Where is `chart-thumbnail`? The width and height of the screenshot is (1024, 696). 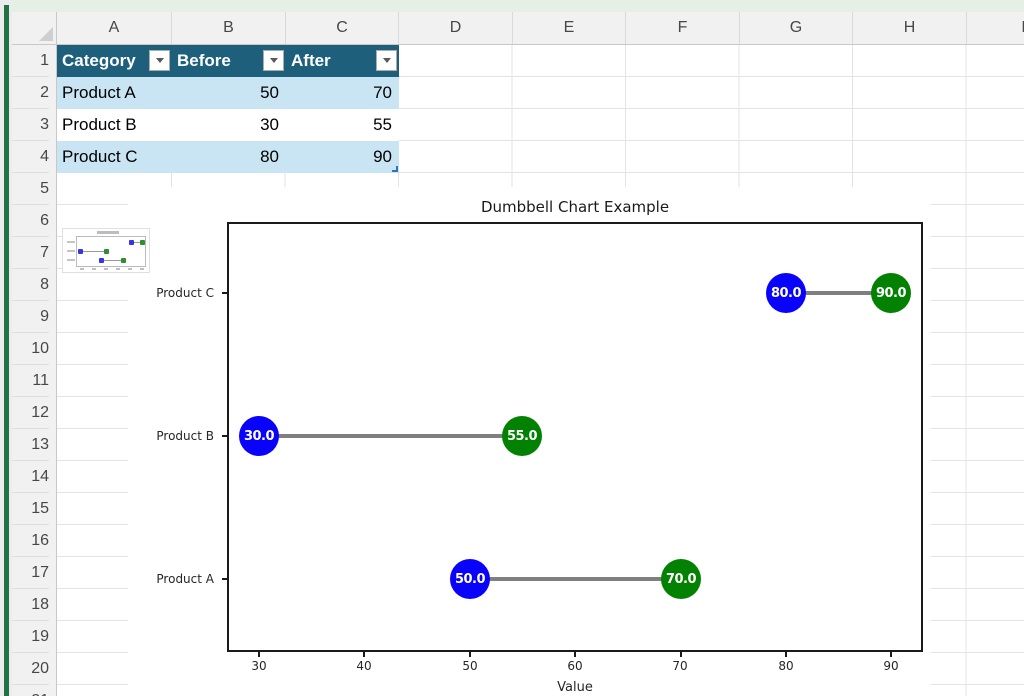
chart-thumbnail is located at coordinates (106, 250).